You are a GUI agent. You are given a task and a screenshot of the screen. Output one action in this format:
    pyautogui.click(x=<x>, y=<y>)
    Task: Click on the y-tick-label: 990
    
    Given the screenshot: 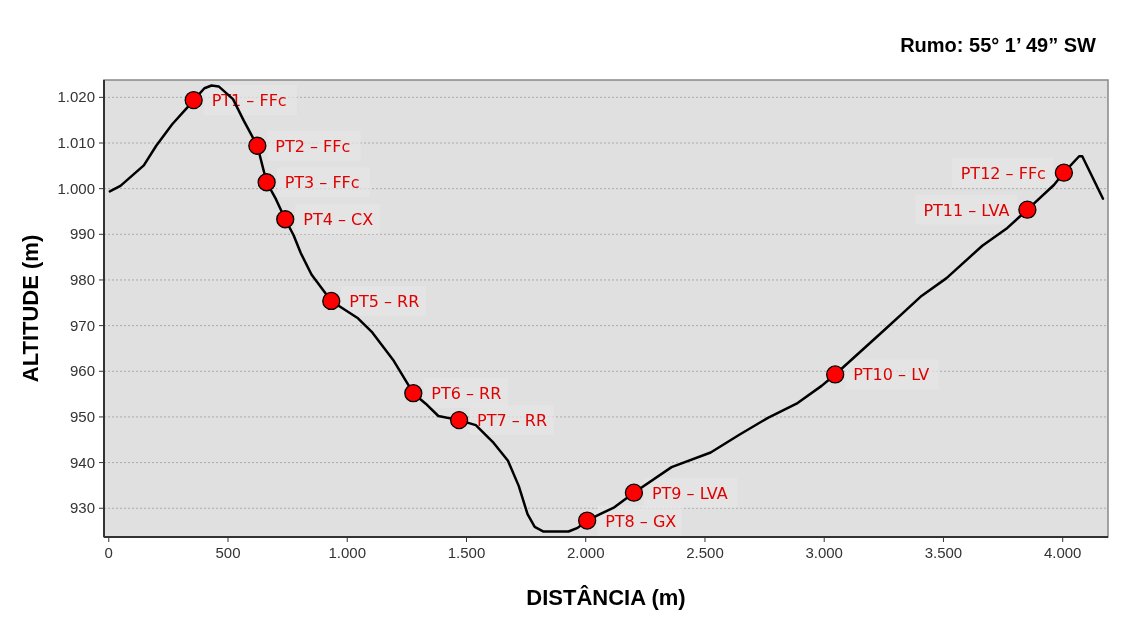 What is the action you would take?
    pyautogui.click(x=82, y=234)
    